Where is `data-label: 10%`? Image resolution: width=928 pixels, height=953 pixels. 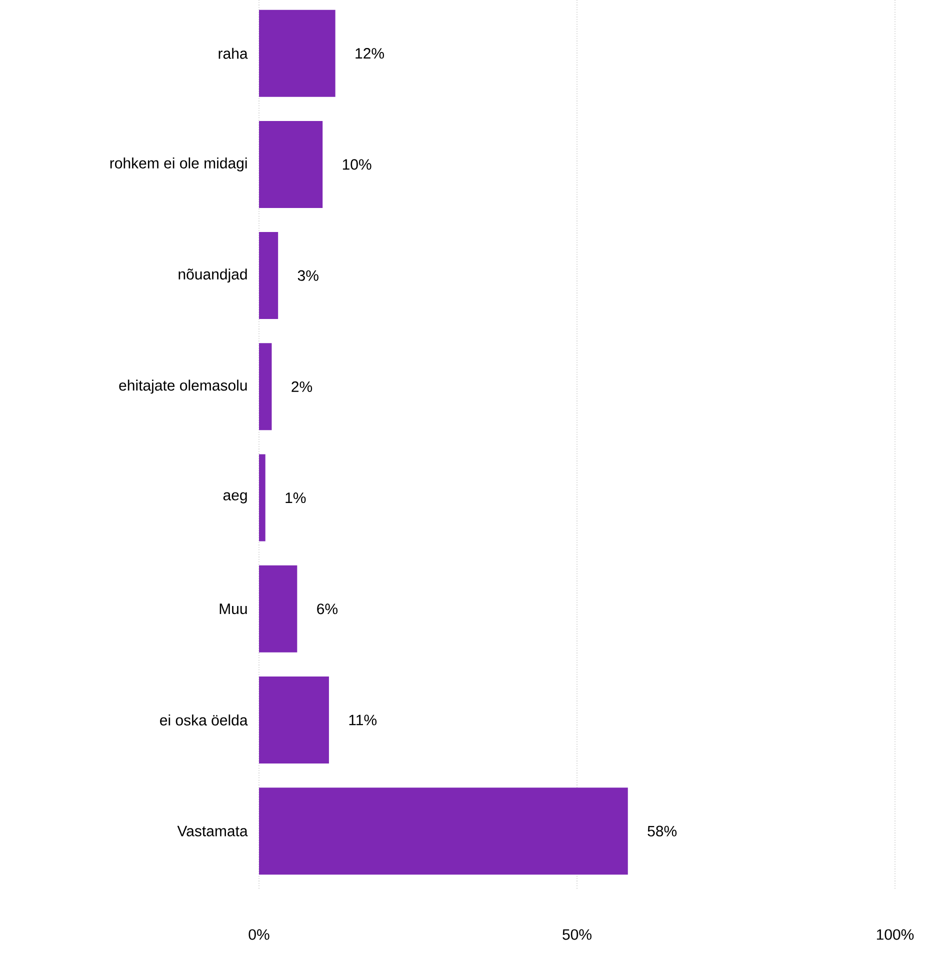 data-label: 10% is located at coordinates (357, 164).